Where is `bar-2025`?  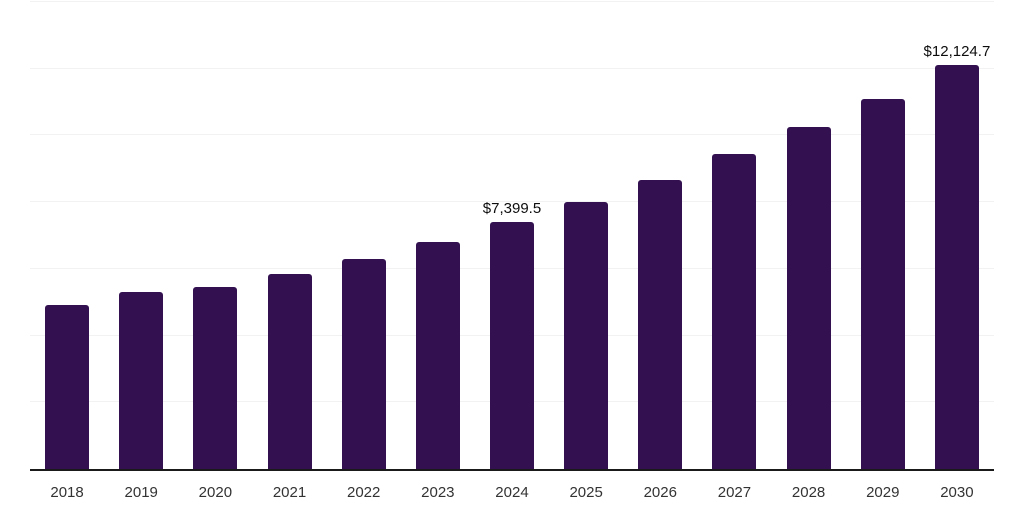 bar-2025 is located at coordinates (586, 335).